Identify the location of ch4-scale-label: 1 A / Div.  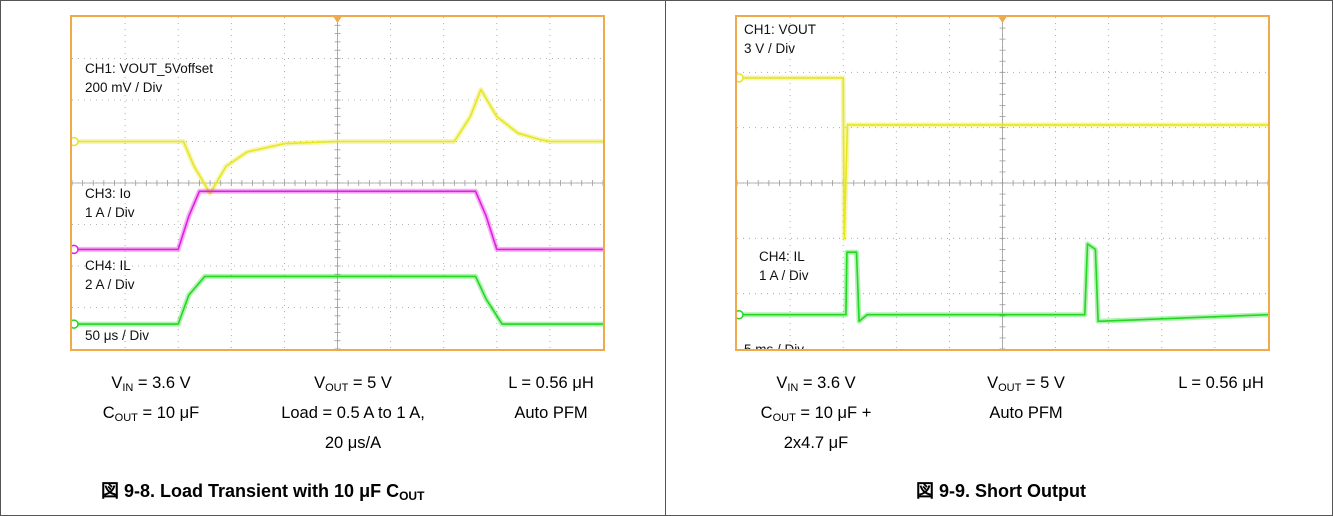
(784, 275).